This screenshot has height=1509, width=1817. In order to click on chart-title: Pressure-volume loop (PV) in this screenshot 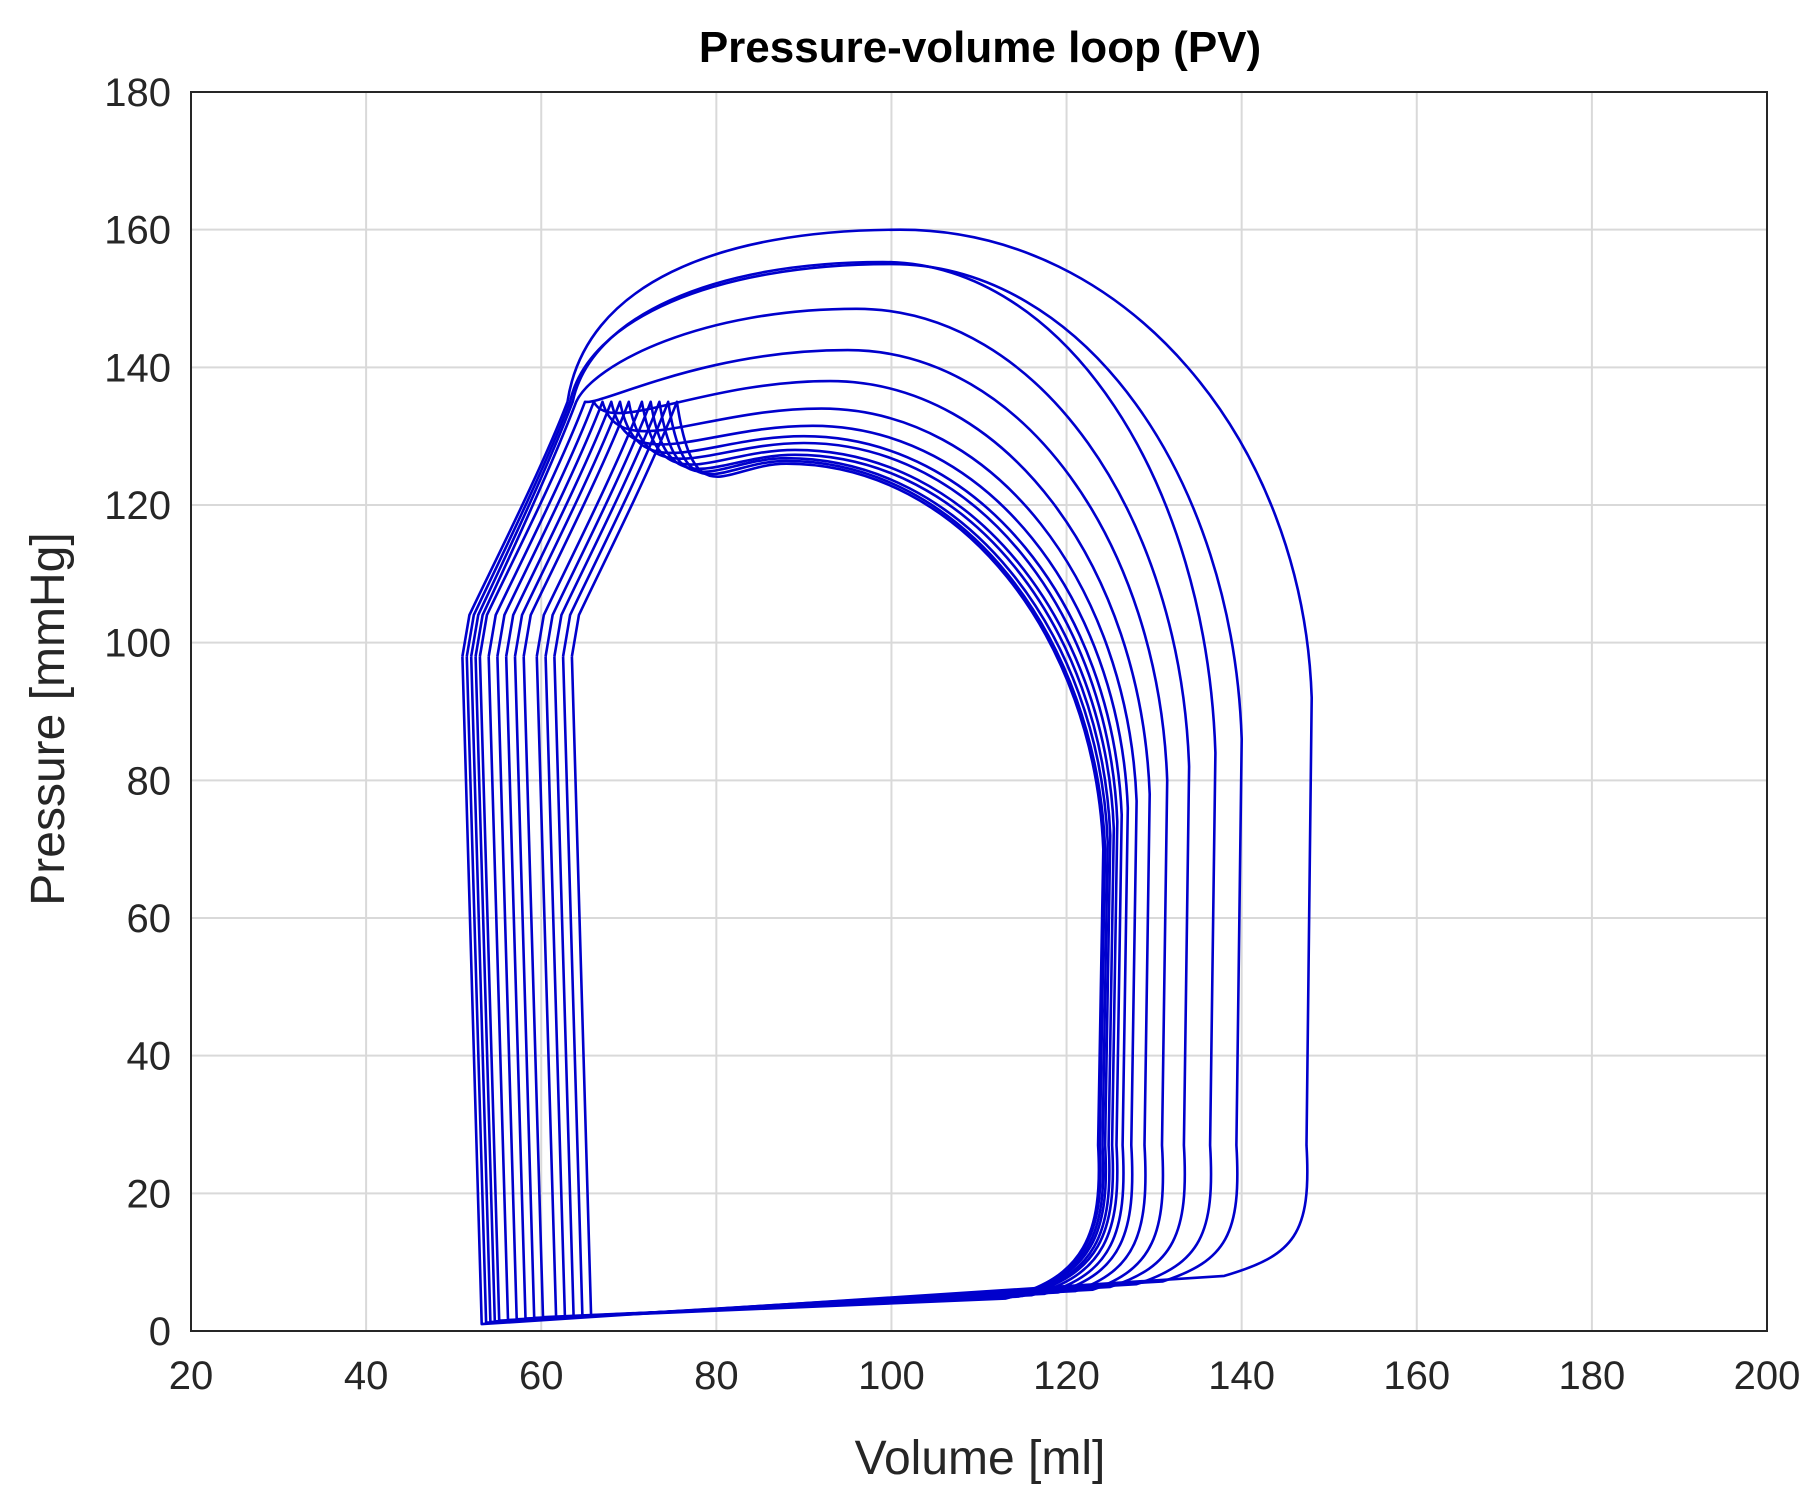, I will do `click(980, 47)`.